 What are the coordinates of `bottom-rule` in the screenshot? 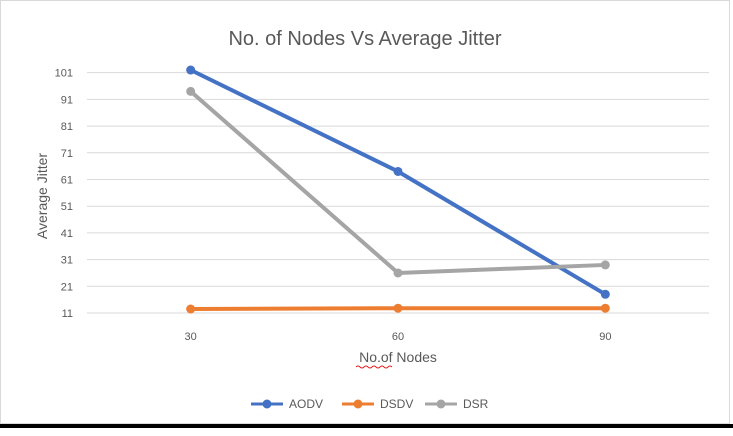 It's located at (366, 426).